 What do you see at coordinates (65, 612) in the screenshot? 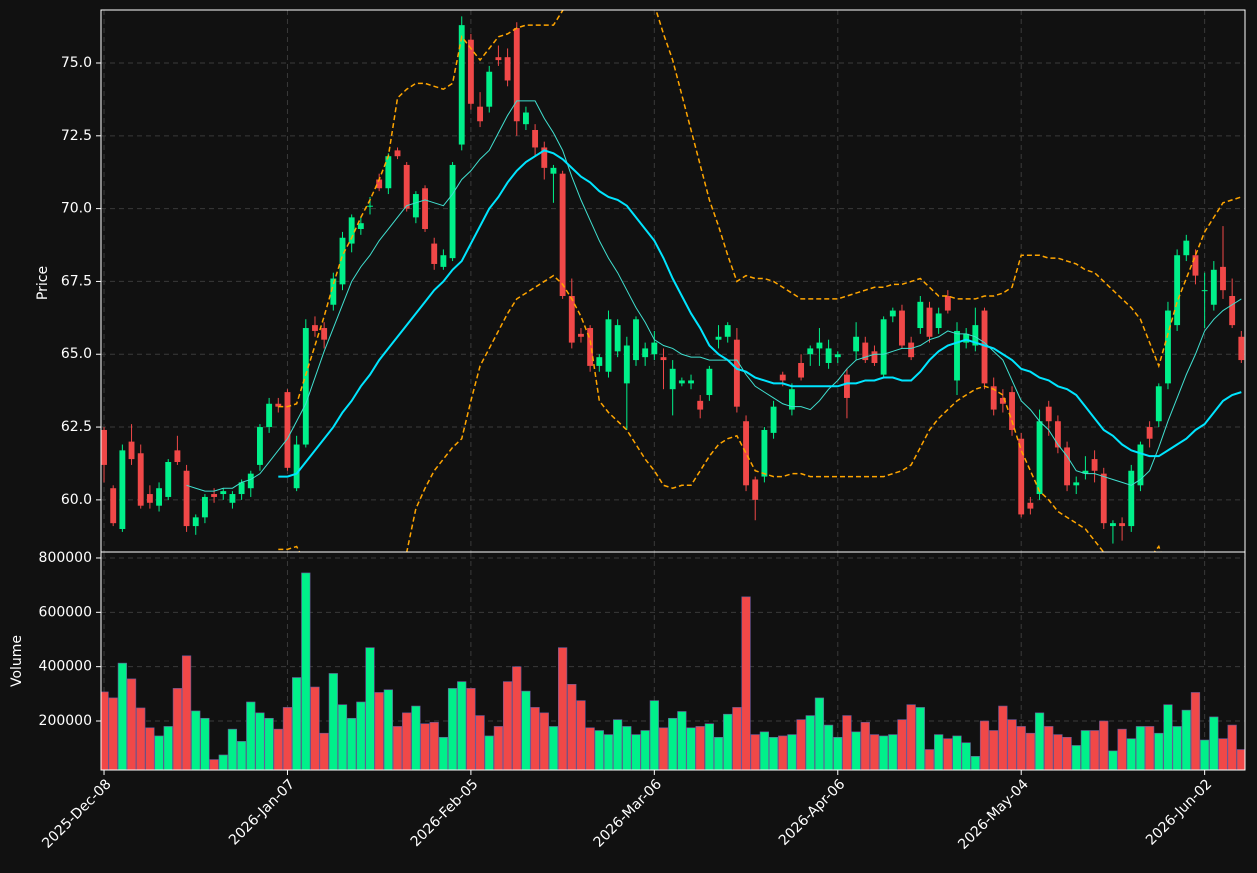
I see `y-tick-label: 600000` at bounding box center [65, 612].